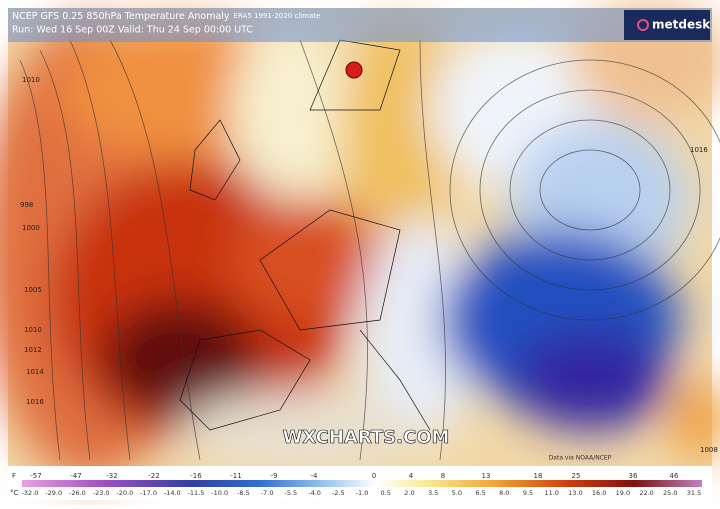 Image resolution: width=720 pixels, height=509 pixels. What do you see at coordinates (124, 493) in the screenshot?
I see `c-value: -20.0` at bounding box center [124, 493].